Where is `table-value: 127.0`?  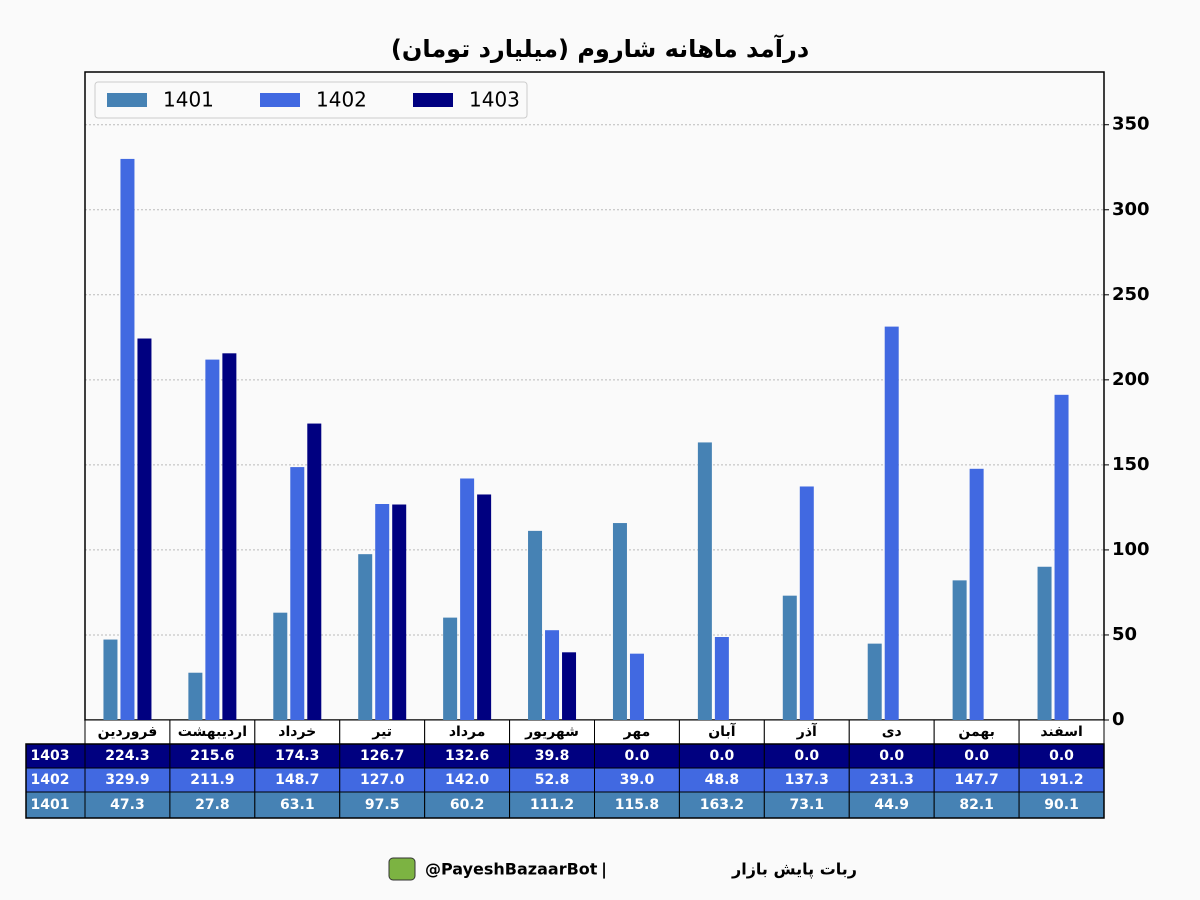 table-value: 127.0 is located at coordinates (382, 780).